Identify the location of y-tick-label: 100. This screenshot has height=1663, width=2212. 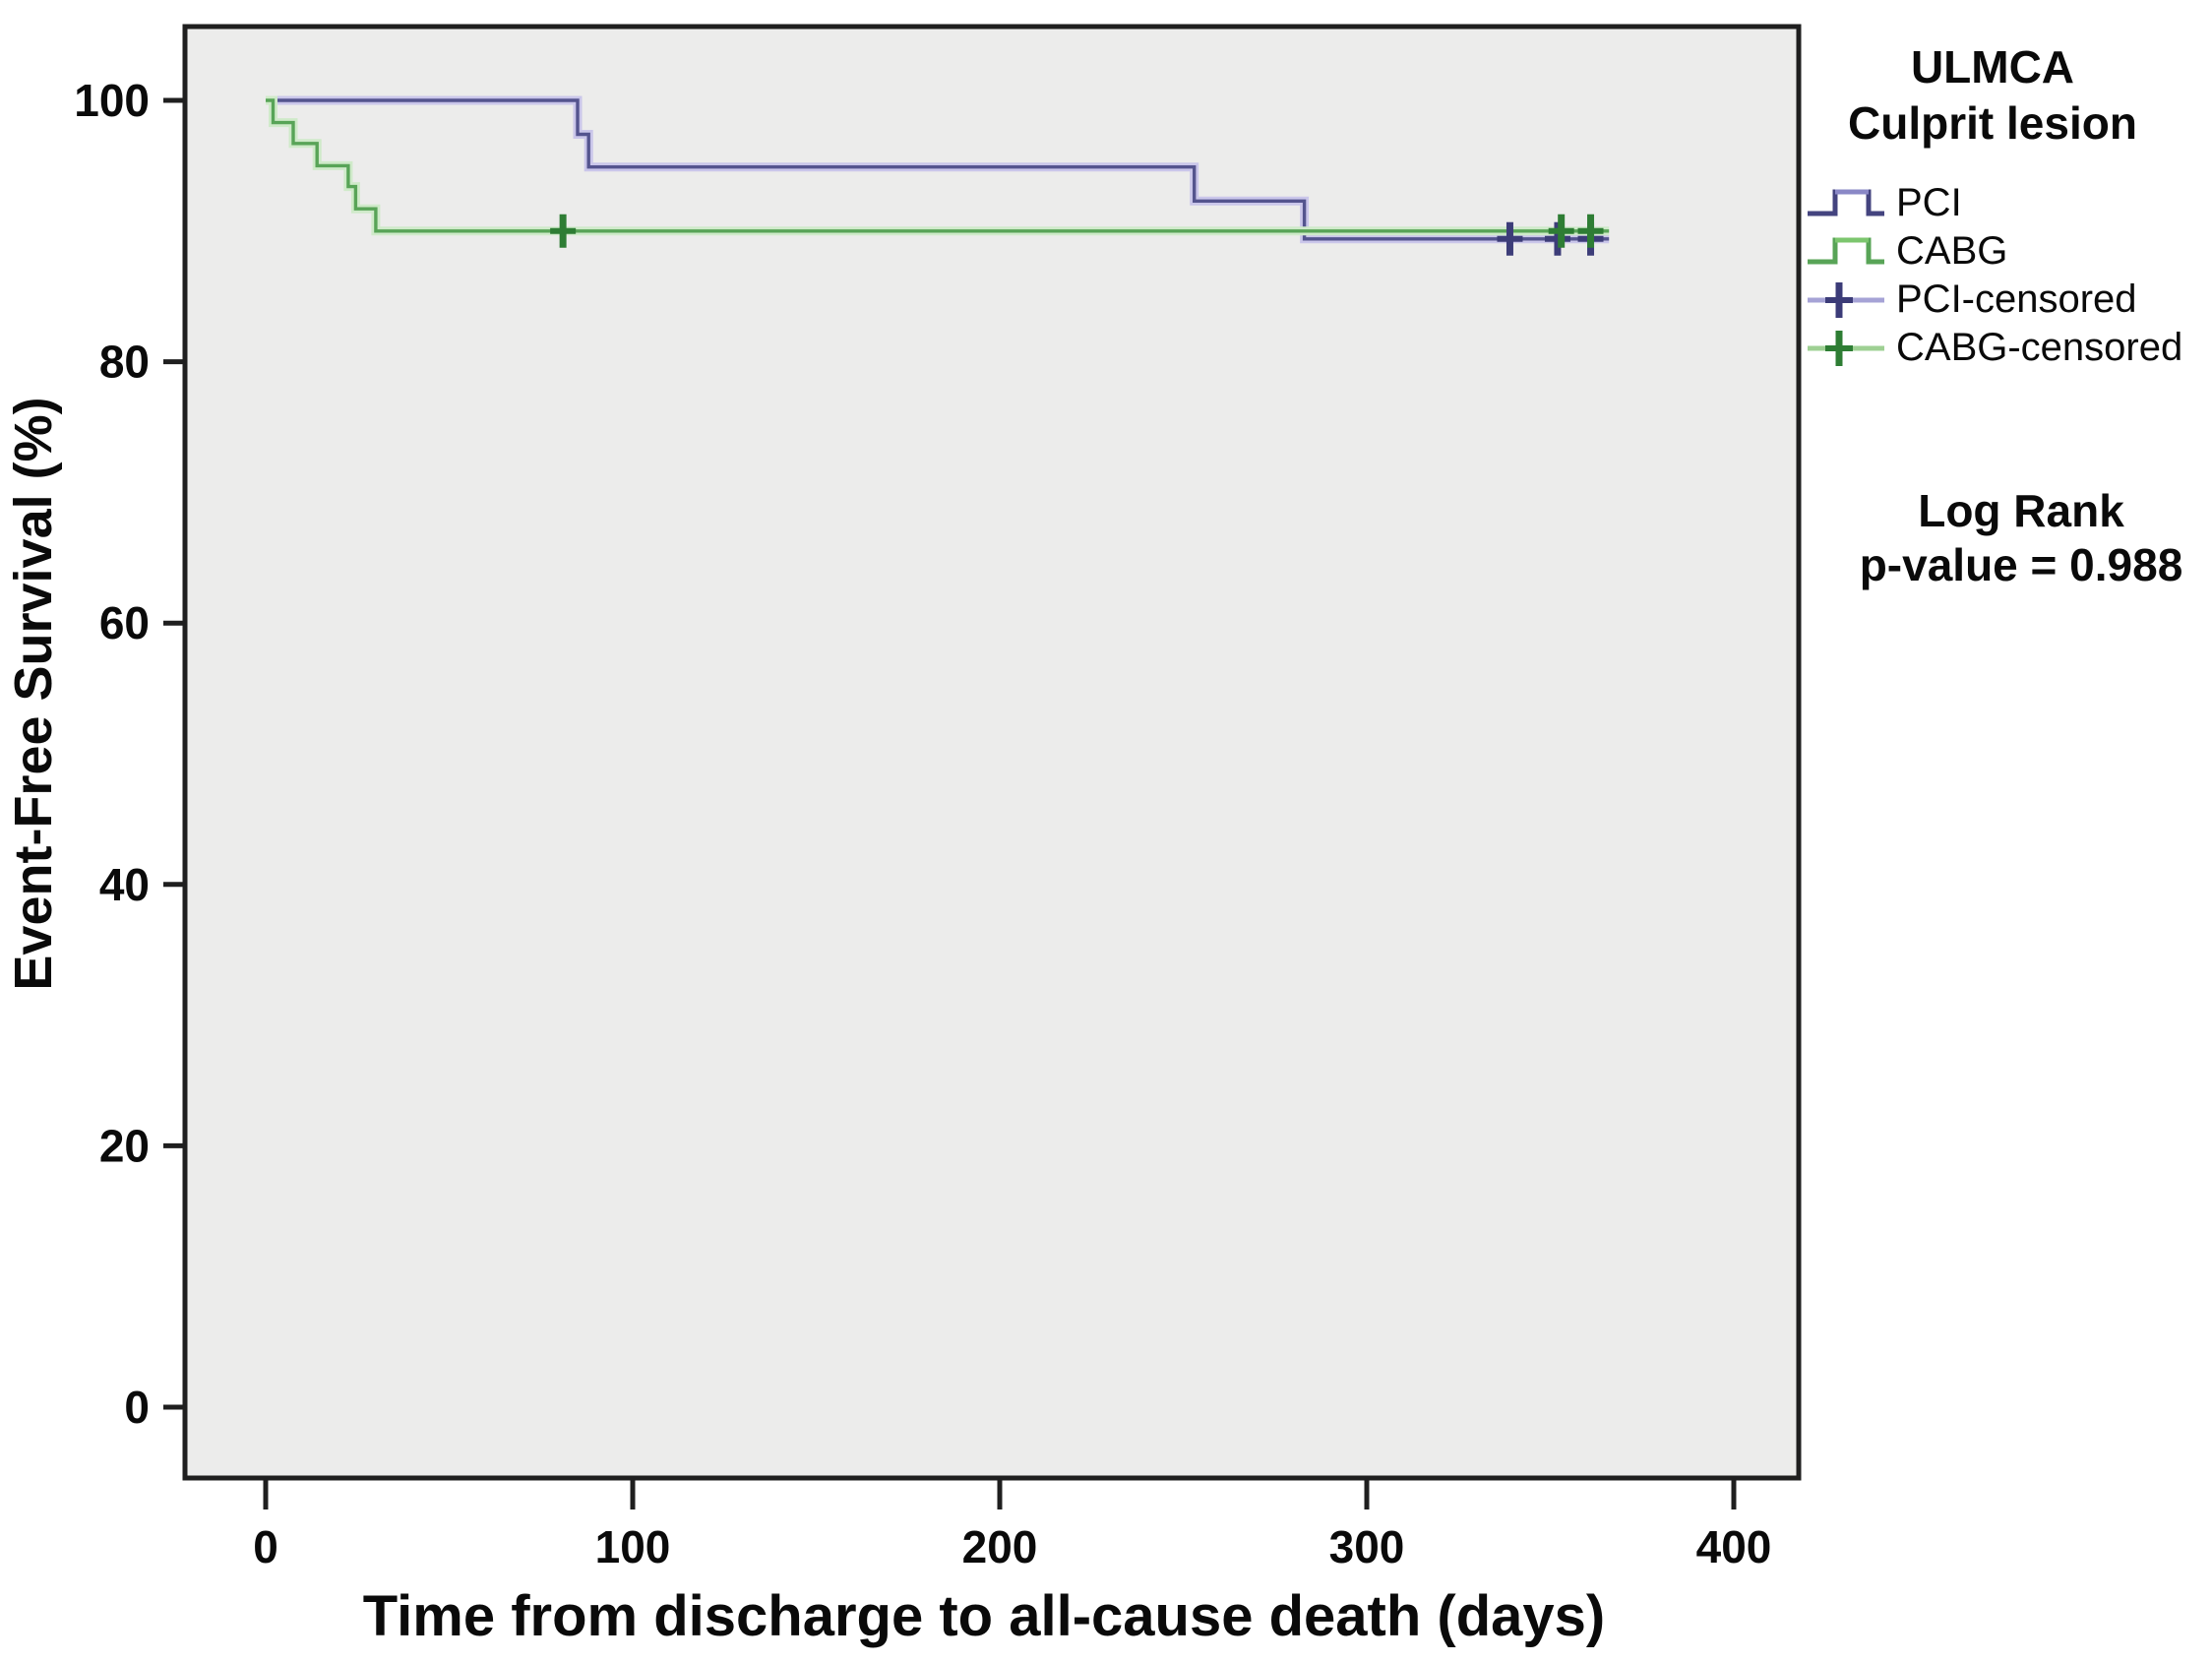
(112, 100).